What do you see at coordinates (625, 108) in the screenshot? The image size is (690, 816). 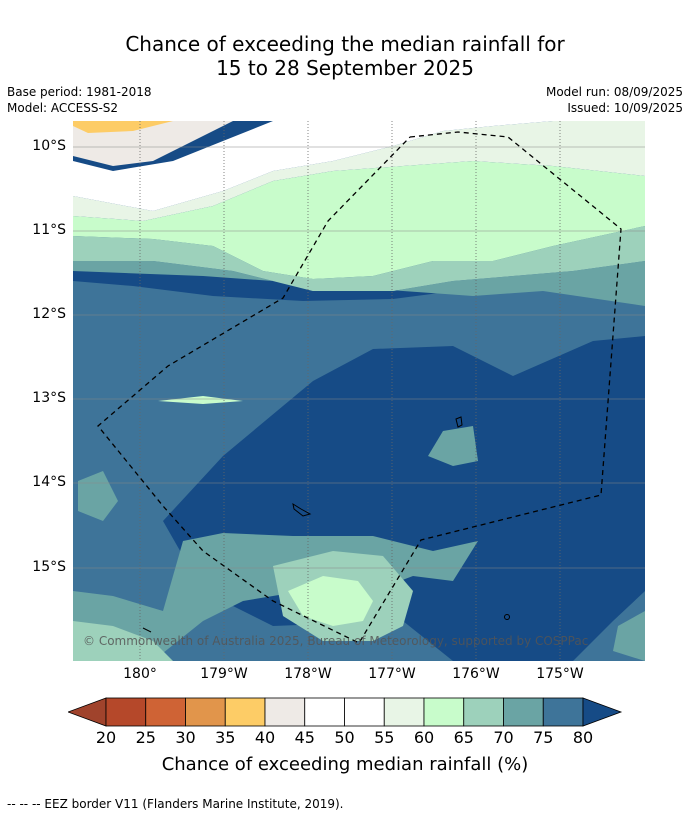 I see `issued-label: Issued: 10/09/2025` at bounding box center [625, 108].